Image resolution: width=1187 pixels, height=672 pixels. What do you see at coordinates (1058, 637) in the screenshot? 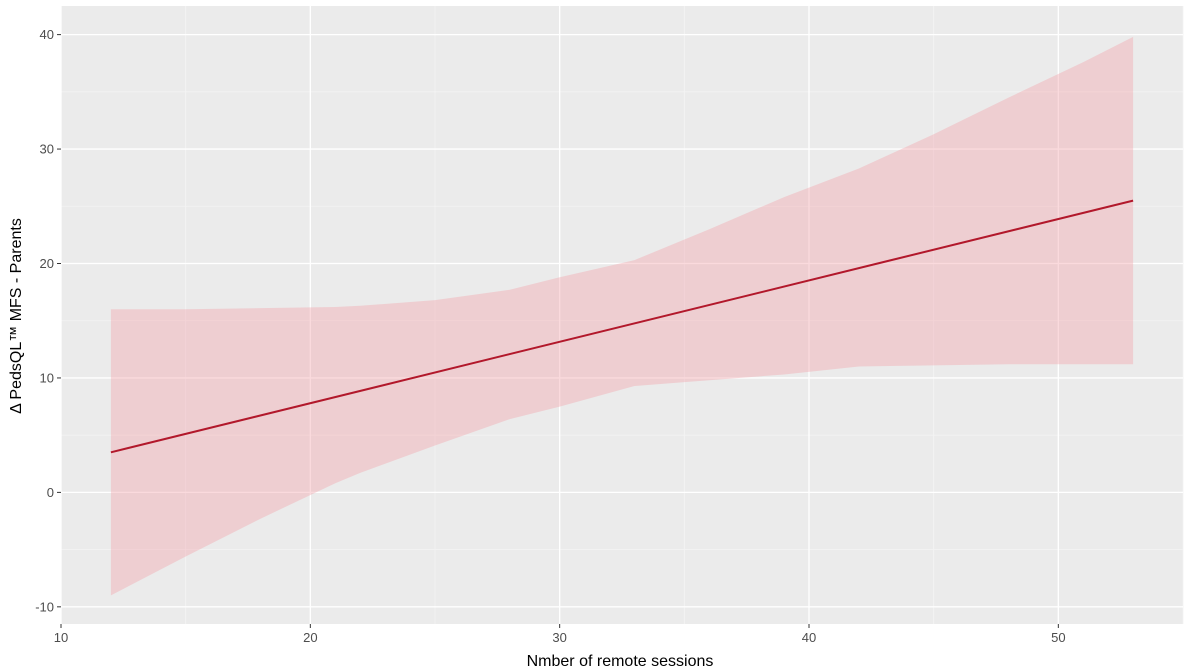
I see `x-tick-label: 50` at bounding box center [1058, 637].